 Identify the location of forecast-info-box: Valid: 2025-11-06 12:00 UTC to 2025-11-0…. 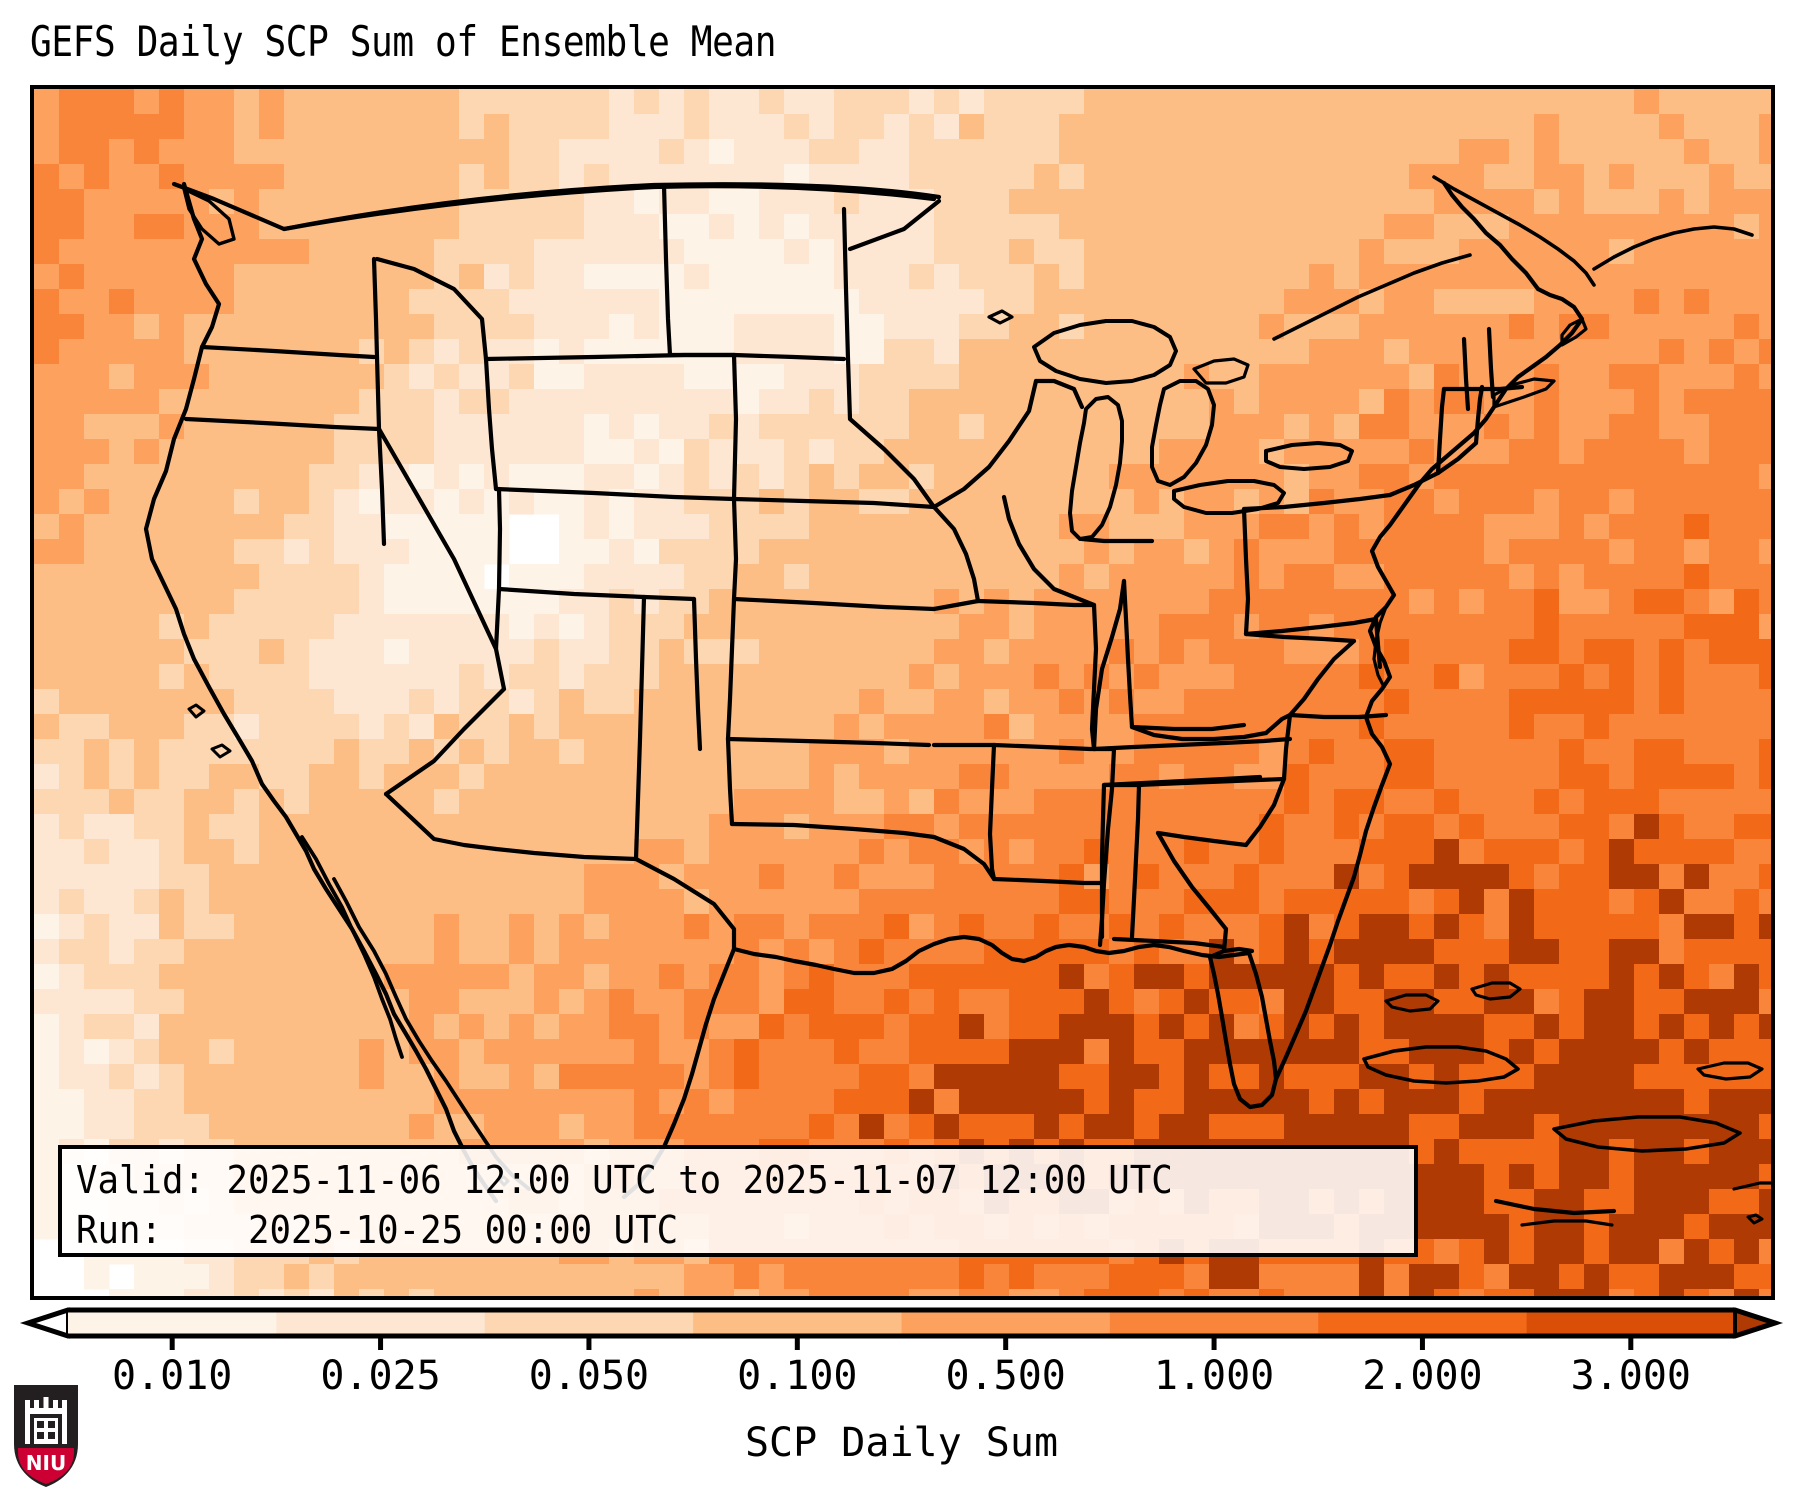
(738, 1201).